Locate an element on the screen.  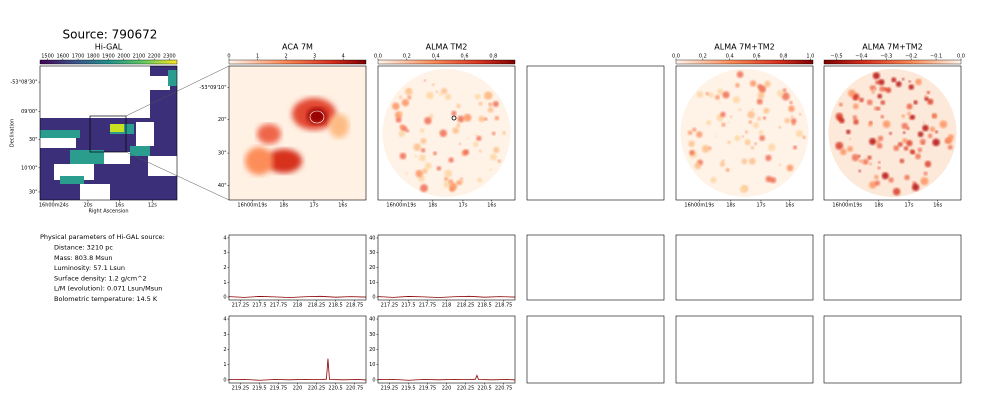
x-tick-label: 16s is located at coordinates (491, 206).